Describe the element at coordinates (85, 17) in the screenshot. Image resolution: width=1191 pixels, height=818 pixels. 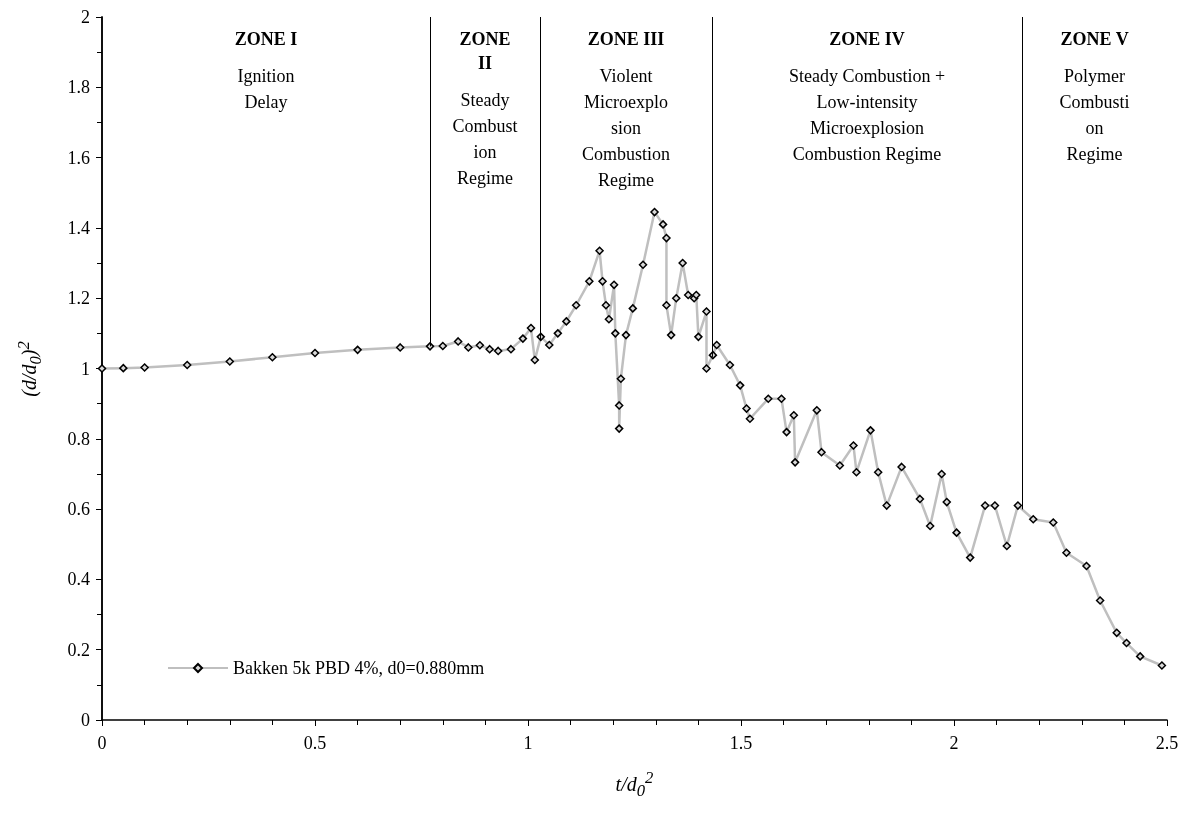
I see `y-tick-label: 2` at that location.